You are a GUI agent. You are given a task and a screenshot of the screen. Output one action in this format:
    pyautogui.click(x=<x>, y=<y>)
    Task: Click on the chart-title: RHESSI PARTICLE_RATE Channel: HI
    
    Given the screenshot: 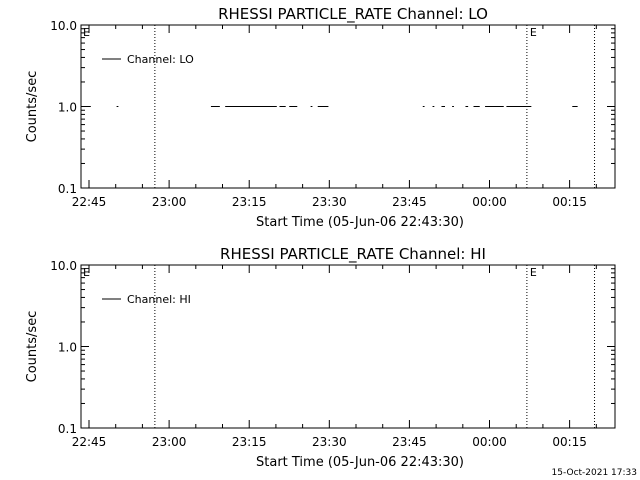 What is the action you would take?
    pyautogui.click(x=353, y=254)
    